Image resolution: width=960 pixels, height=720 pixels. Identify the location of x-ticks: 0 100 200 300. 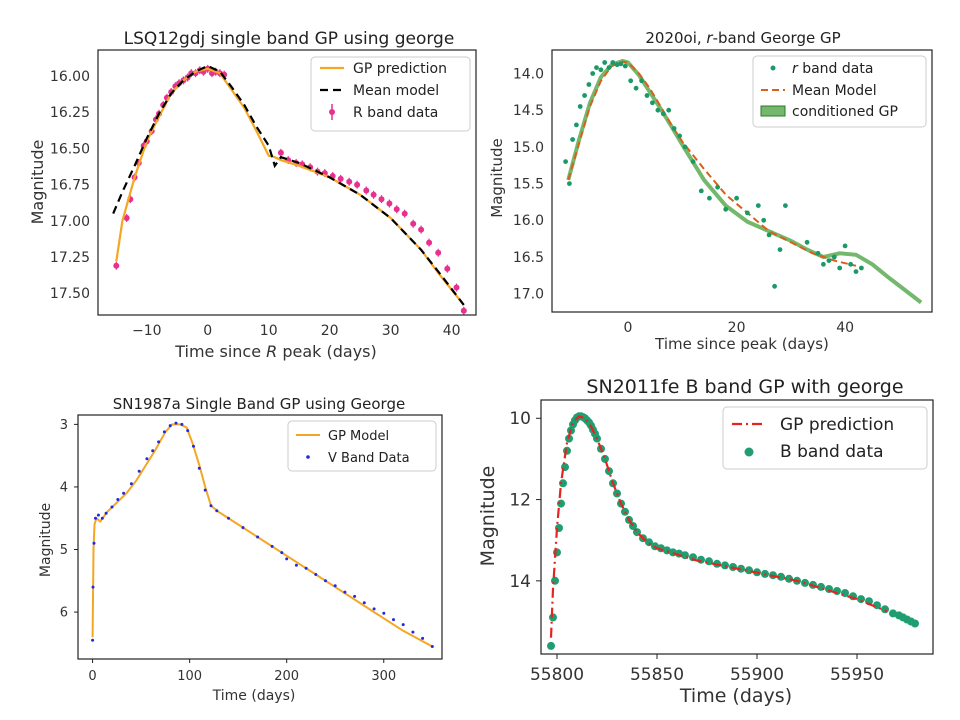
(242, 671).